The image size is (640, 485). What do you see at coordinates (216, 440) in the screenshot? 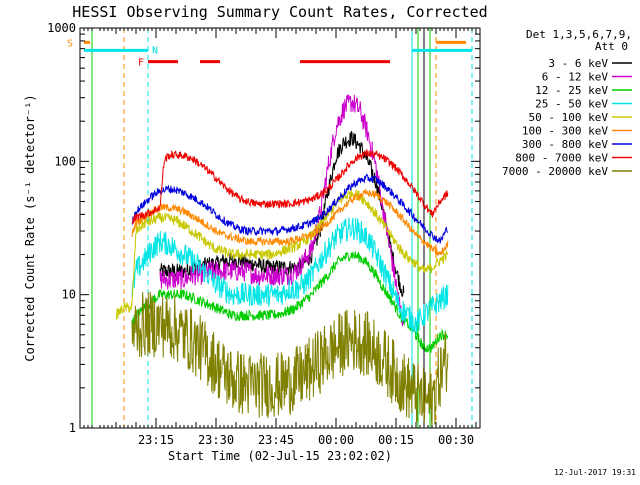
I see `x-tick-label-1: 23:30` at bounding box center [216, 440].